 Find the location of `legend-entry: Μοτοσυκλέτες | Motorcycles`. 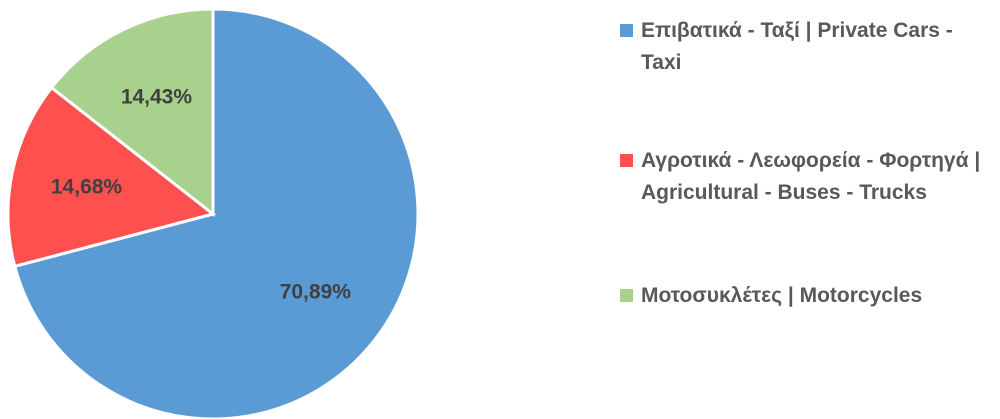

legend-entry: Μοτοσυκλέτες | Motorcycles is located at coordinates (805, 296).